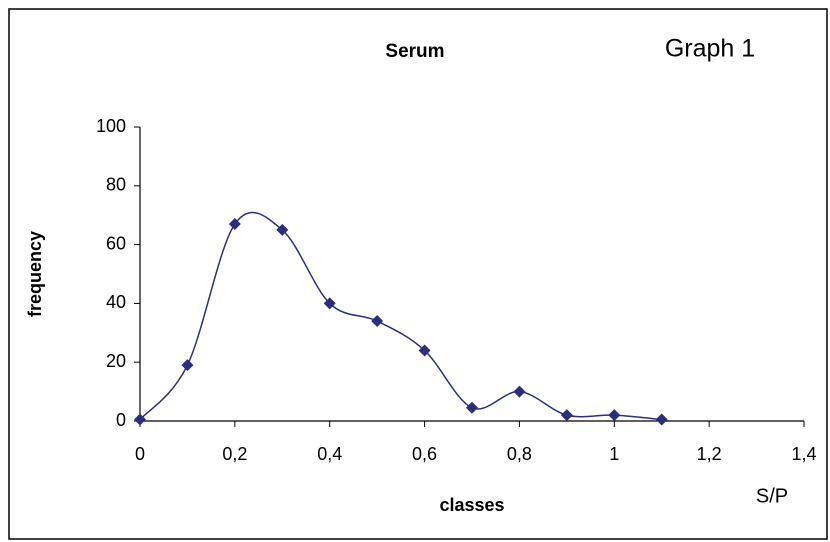  Describe the element at coordinates (116, 302) in the screenshot. I see `y-tick-label: 40` at that location.